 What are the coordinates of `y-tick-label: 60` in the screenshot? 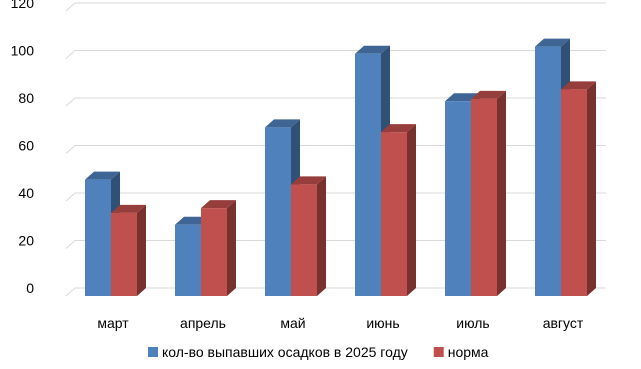 It's located at (26, 146).